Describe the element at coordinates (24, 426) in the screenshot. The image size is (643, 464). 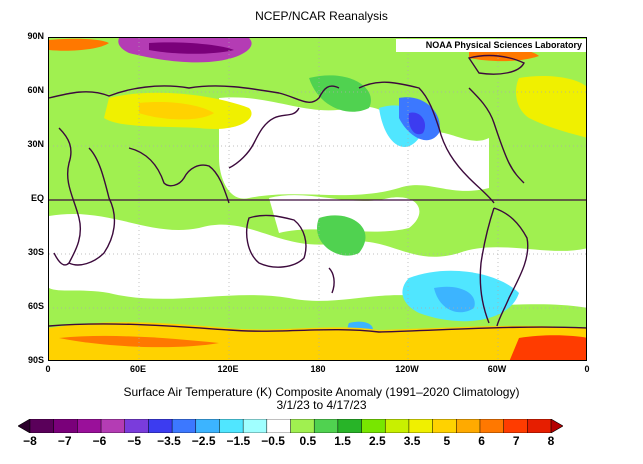
I see `colorbar-left-arrow` at that location.